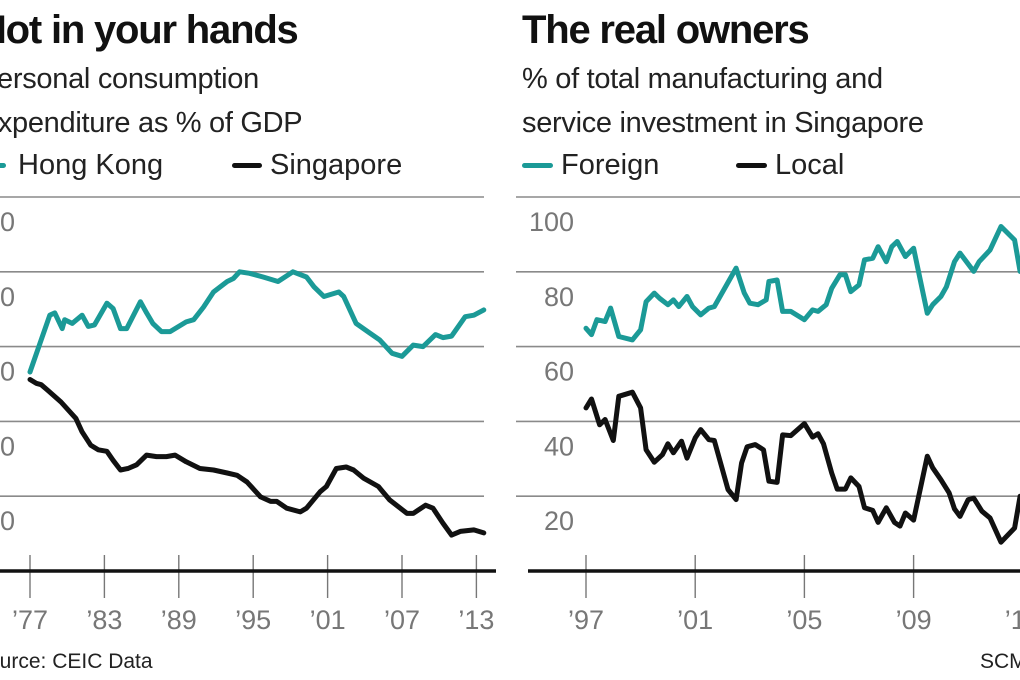 The height and width of the screenshot is (680, 1020). What do you see at coordinates (666, 30) in the screenshot?
I see `right-chart-title: The real owners` at bounding box center [666, 30].